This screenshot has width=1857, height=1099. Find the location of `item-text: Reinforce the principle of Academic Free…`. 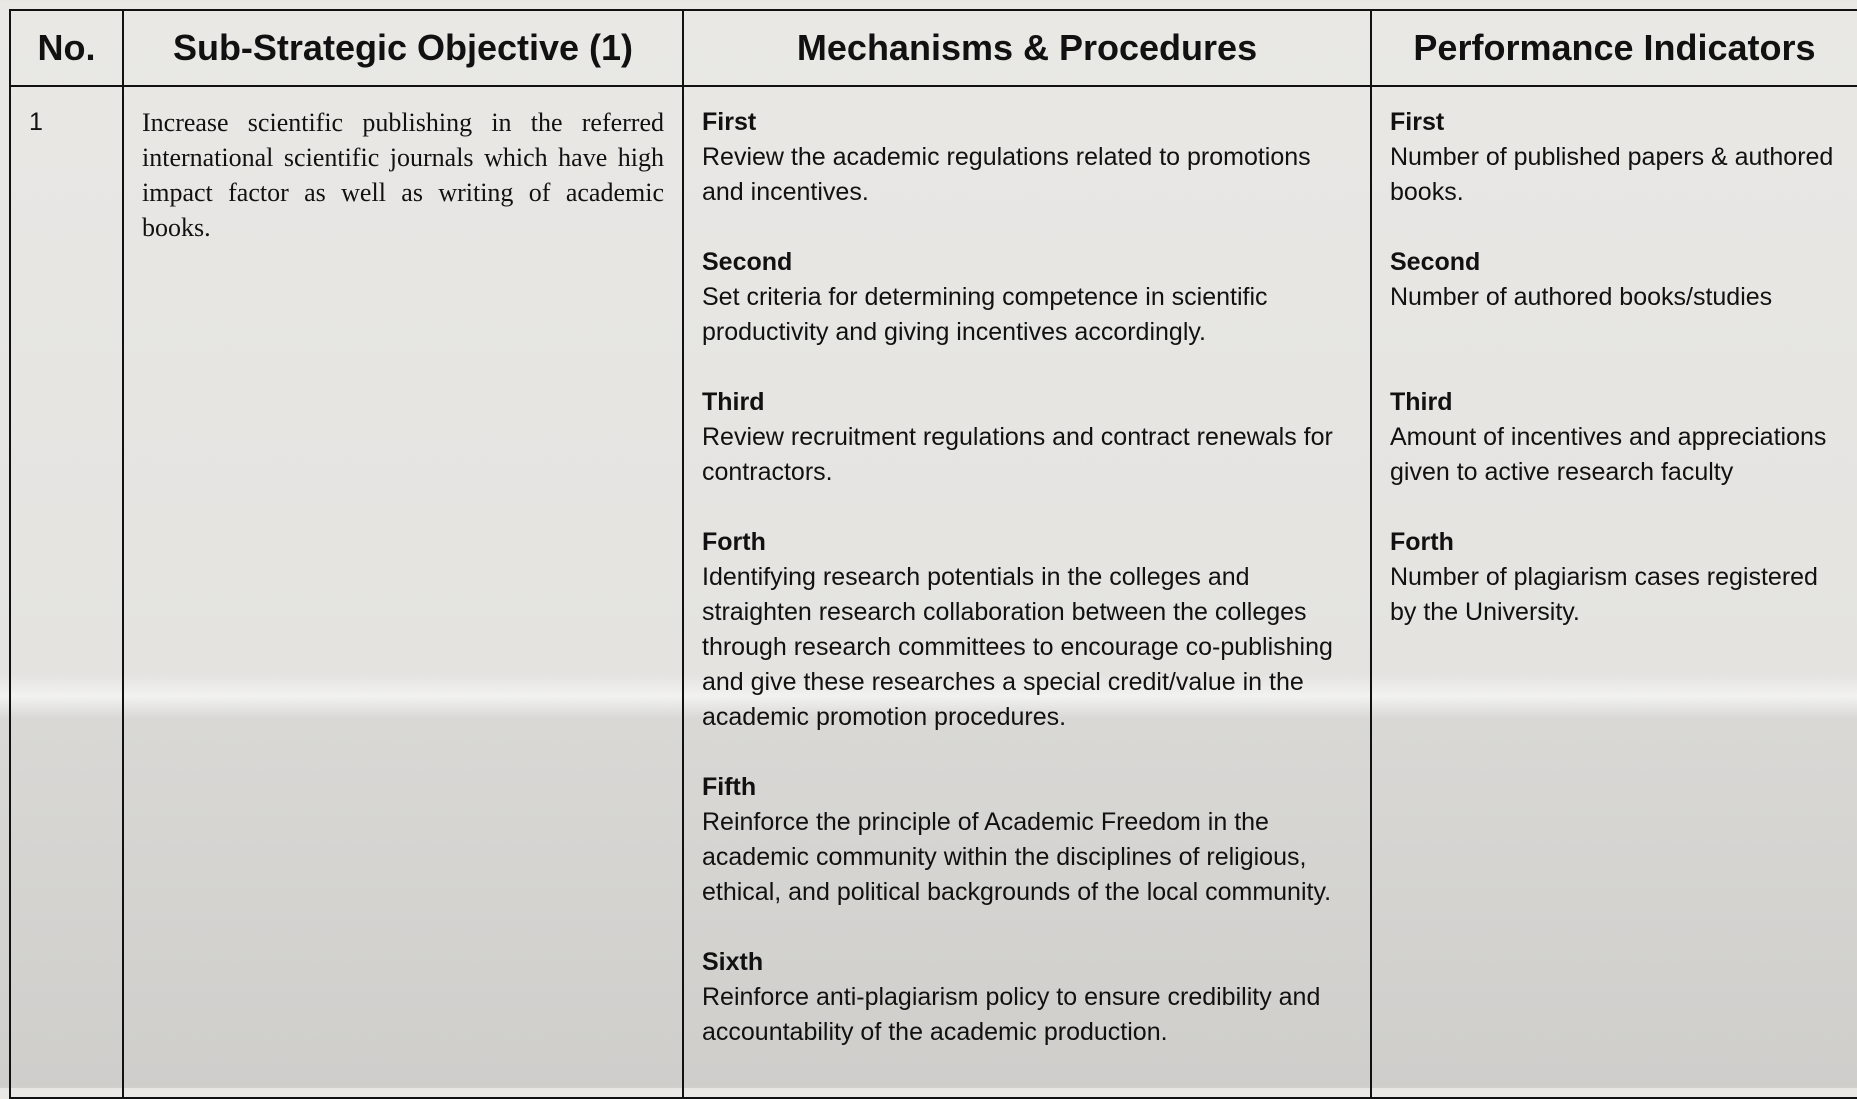

item-text: Reinforce the principle of Academic Free… is located at coordinates (1017, 857).